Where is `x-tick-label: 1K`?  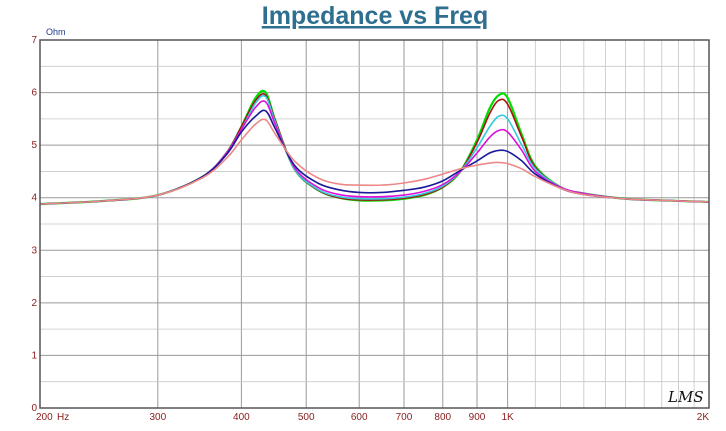 x-tick-label: 1K is located at coordinates (507, 417).